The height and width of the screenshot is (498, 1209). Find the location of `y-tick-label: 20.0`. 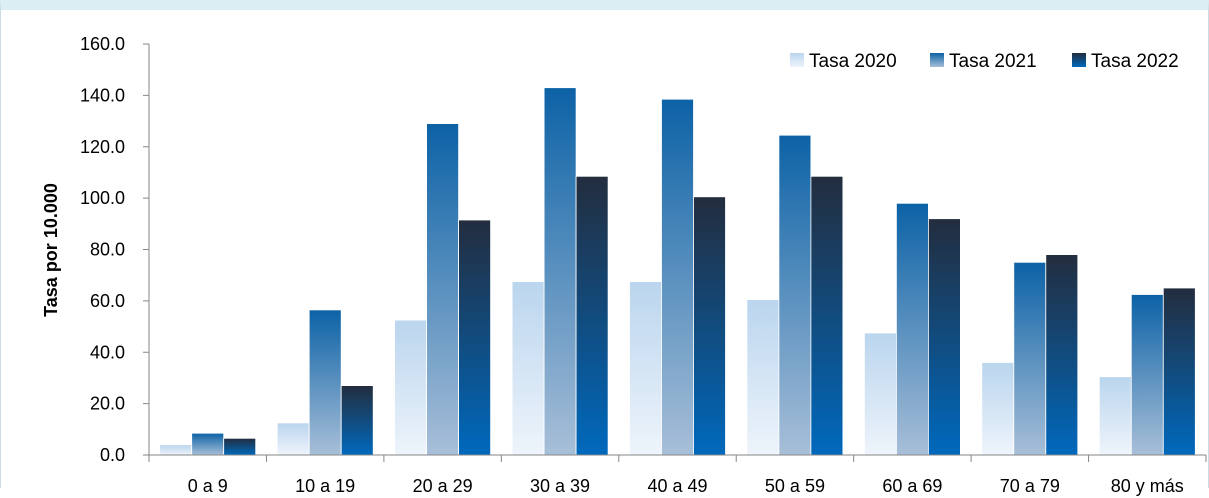

y-tick-label: 20.0 is located at coordinates (107, 404).